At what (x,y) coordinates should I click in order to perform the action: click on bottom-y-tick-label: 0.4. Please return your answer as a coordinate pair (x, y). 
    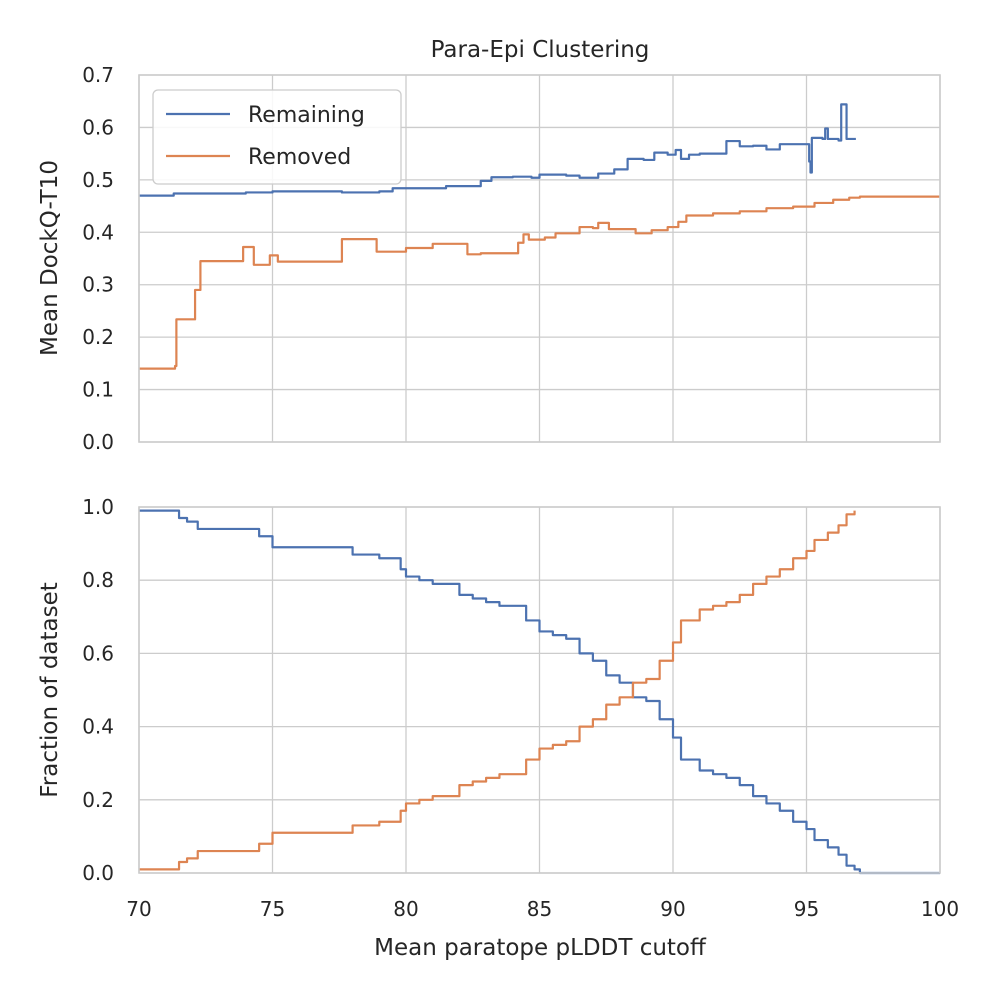
    Looking at the image, I should click on (98, 727).